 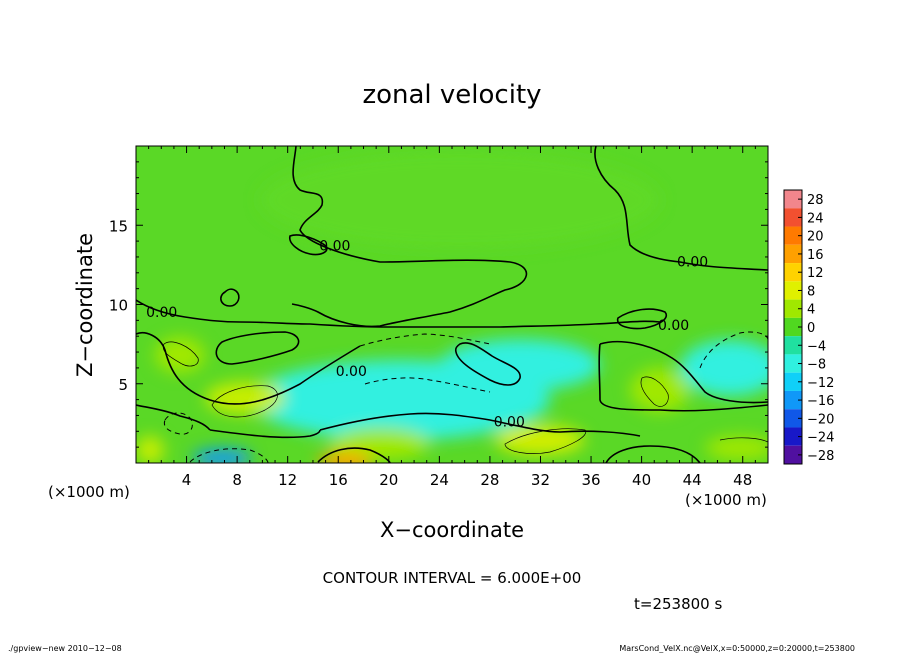 I want to click on x-tick-label: 48, so click(x=742, y=480).